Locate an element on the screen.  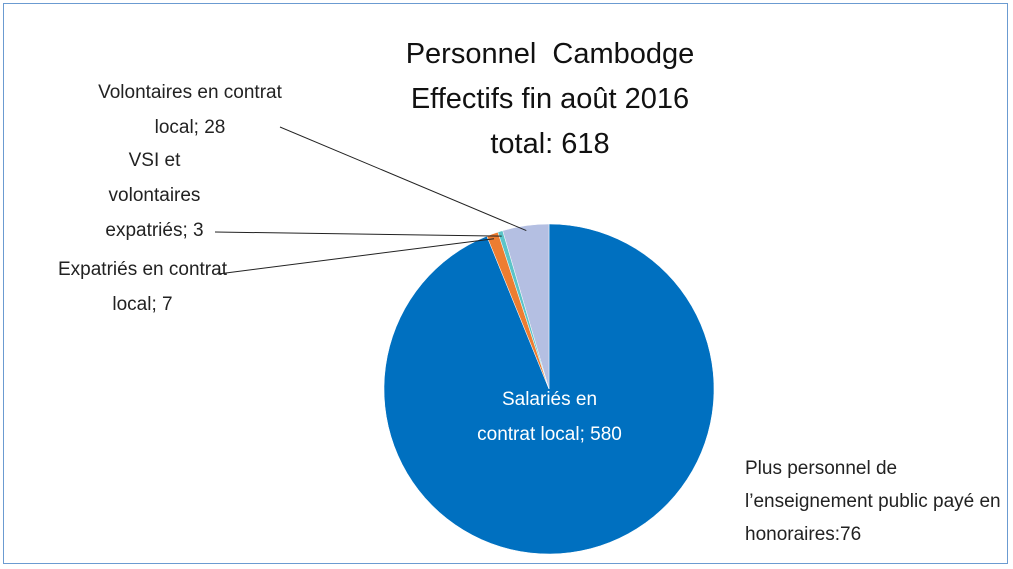
data-label: Expatriés en contrat local; 7 is located at coordinates (142, 287).